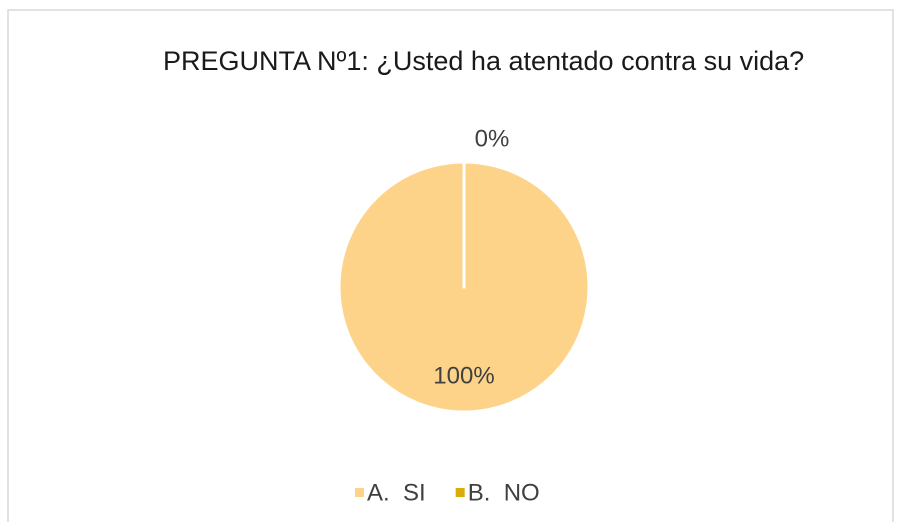 The width and height of the screenshot is (905, 522). Describe the element at coordinates (396, 492) in the screenshot. I see `legend-label: A. SI` at that location.